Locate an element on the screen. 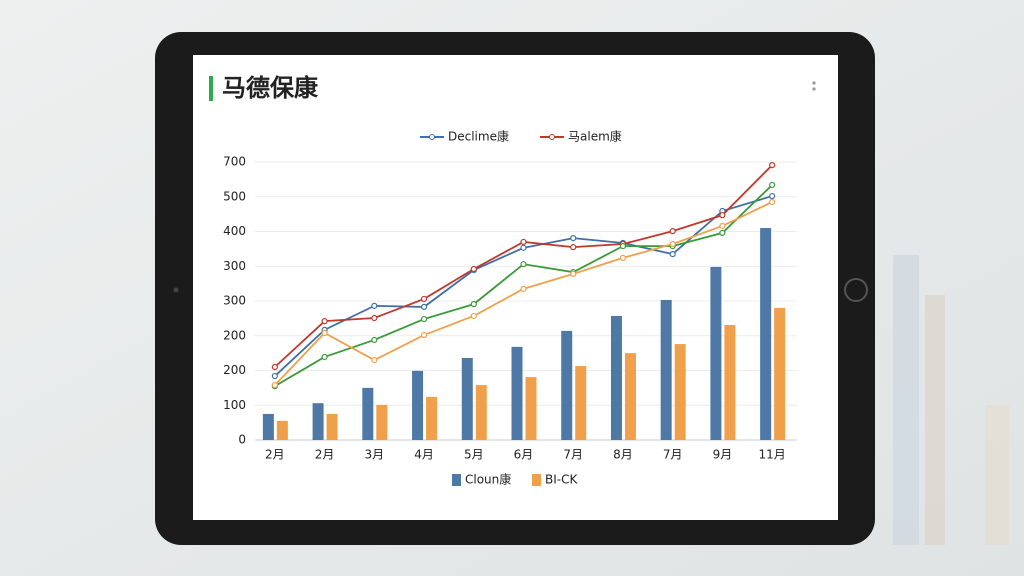 The width and height of the screenshot is (1024, 576). y-tick-label: 500 is located at coordinates (234, 196).